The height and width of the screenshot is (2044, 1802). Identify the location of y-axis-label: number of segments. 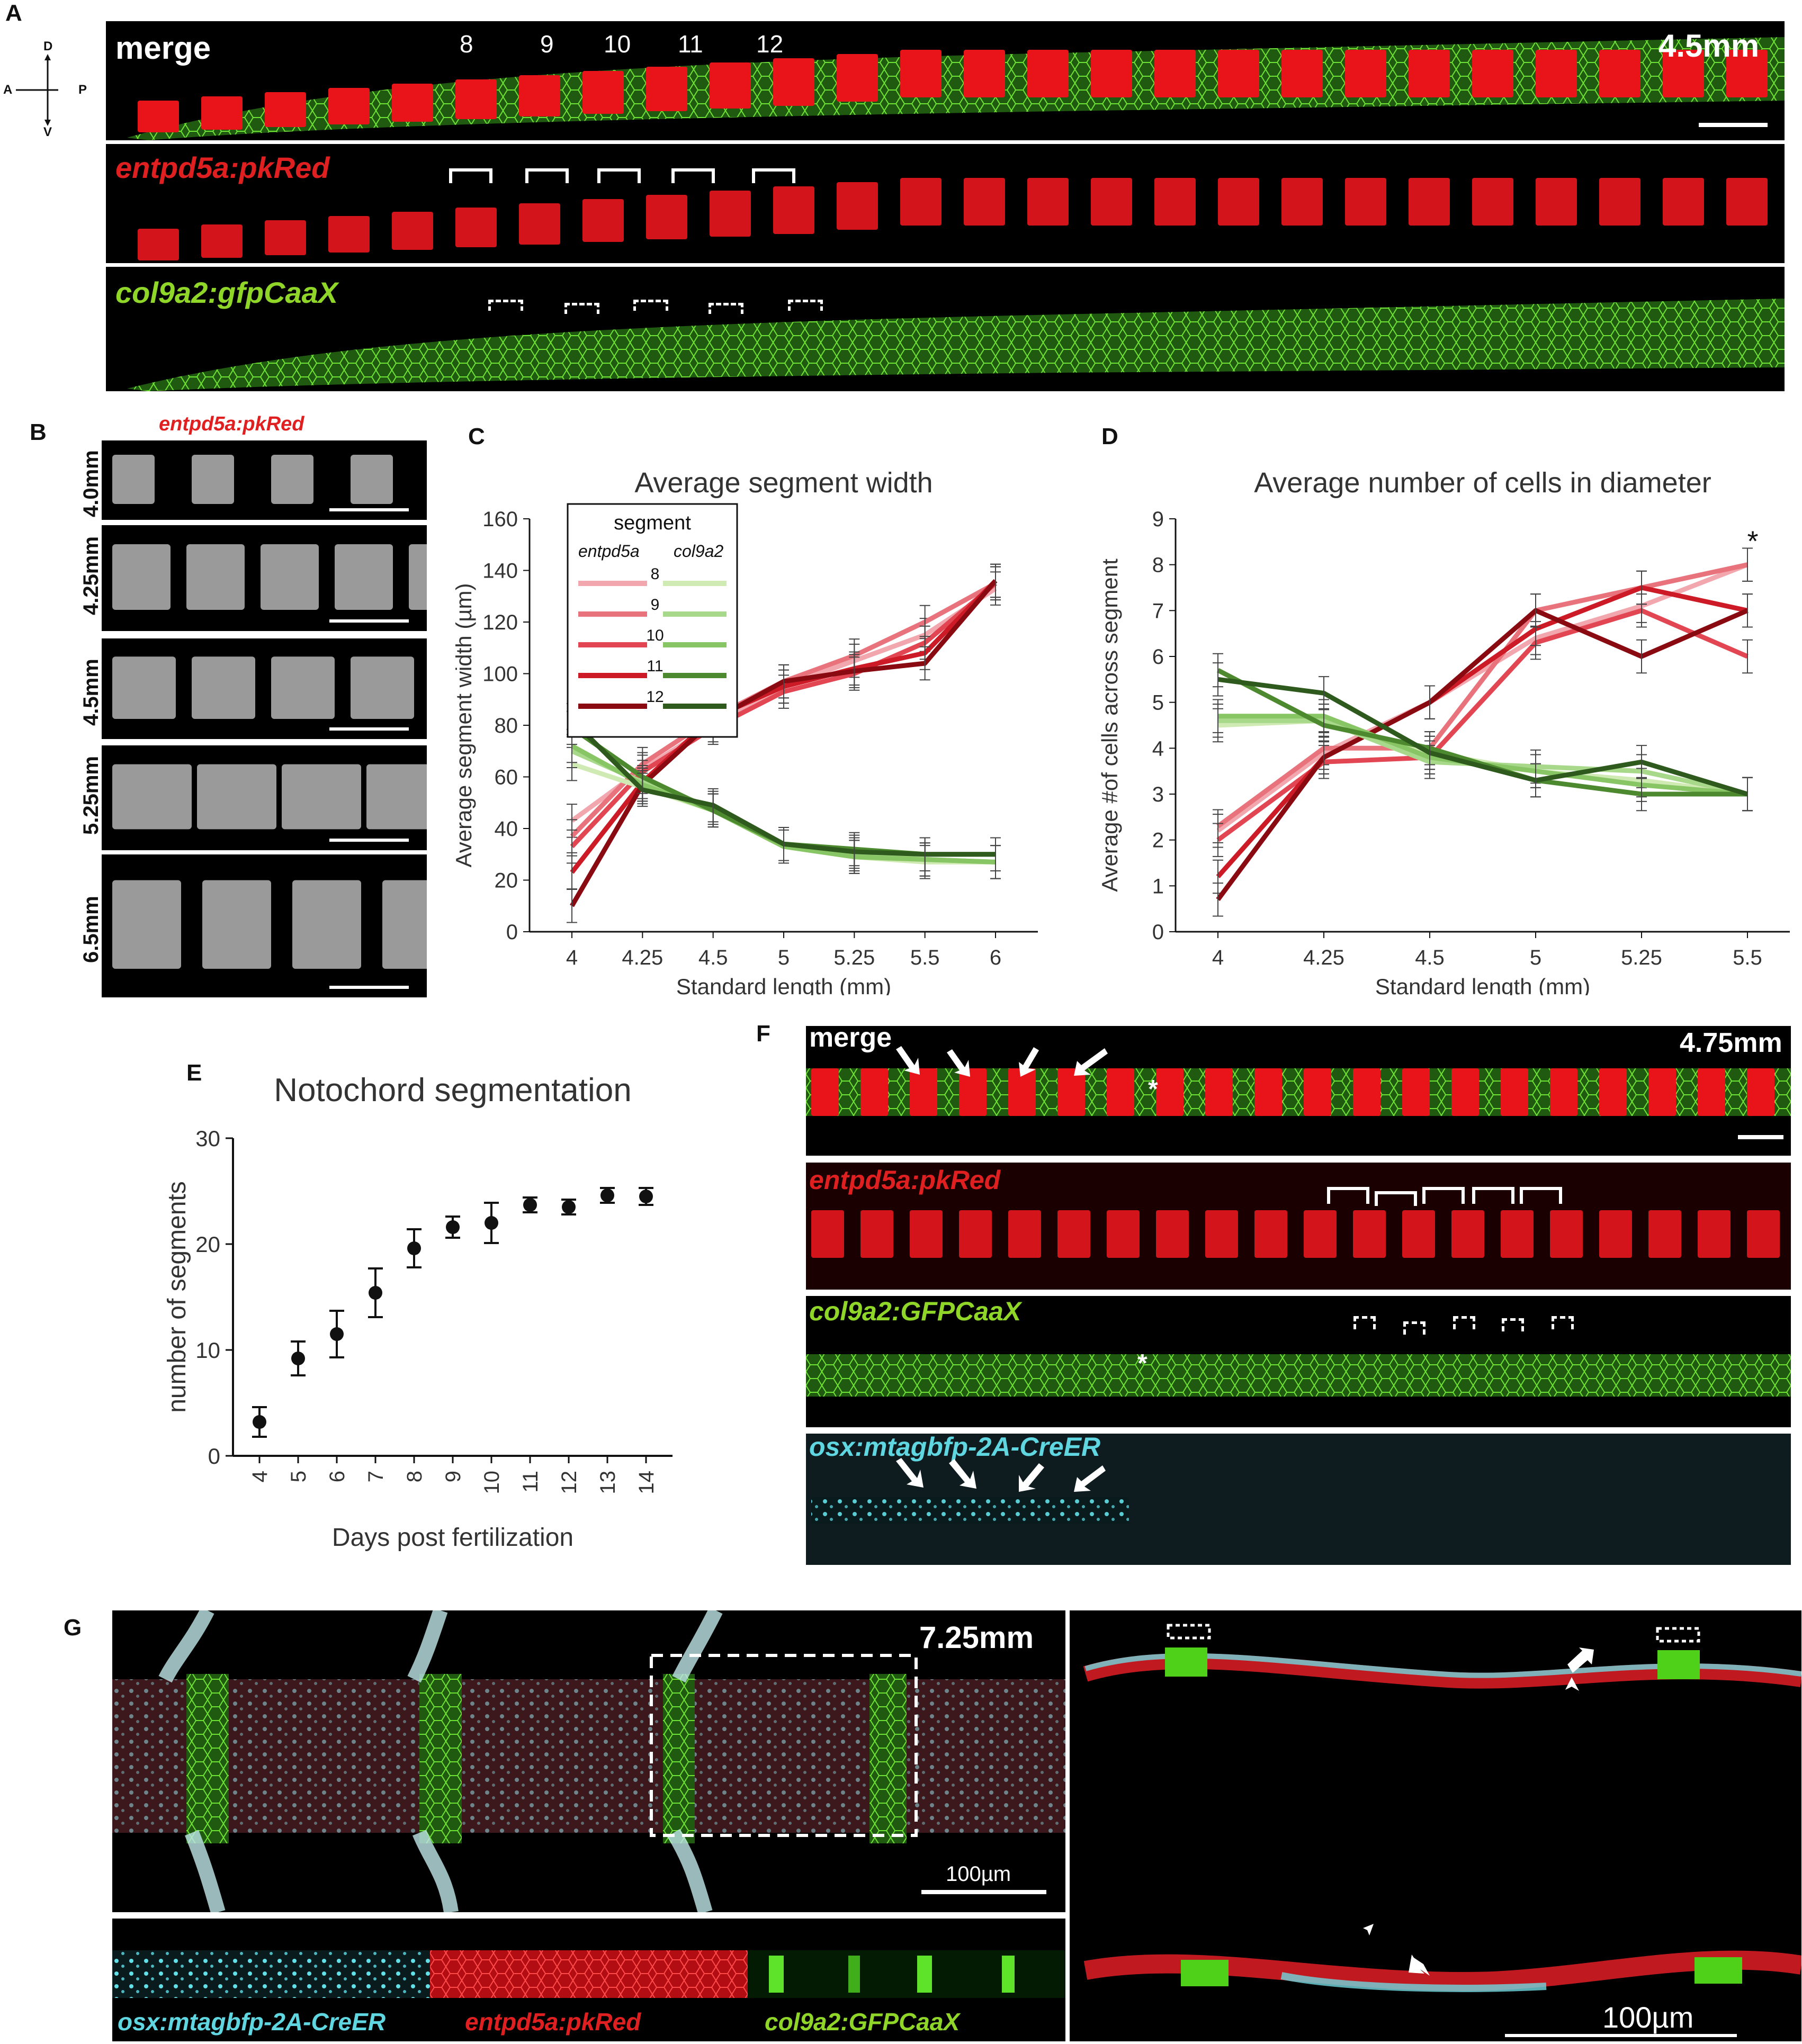
(177, 1297).